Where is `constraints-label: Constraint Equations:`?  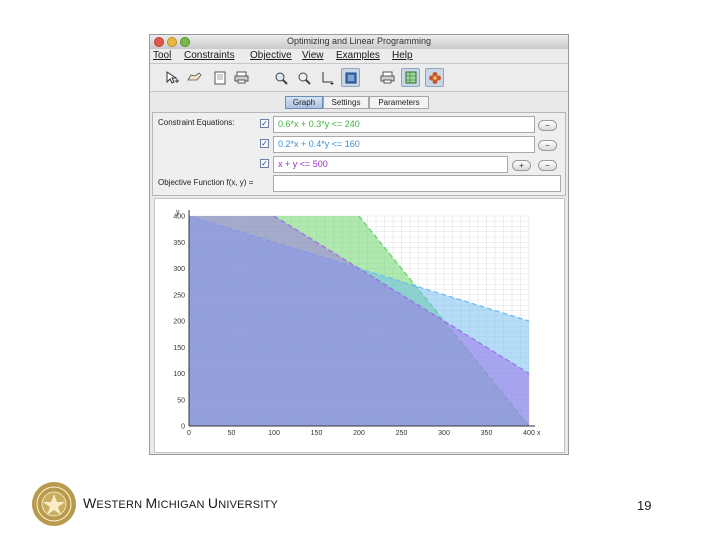 constraints-label: Constraint Equations: is located at coordinates (196, 122).